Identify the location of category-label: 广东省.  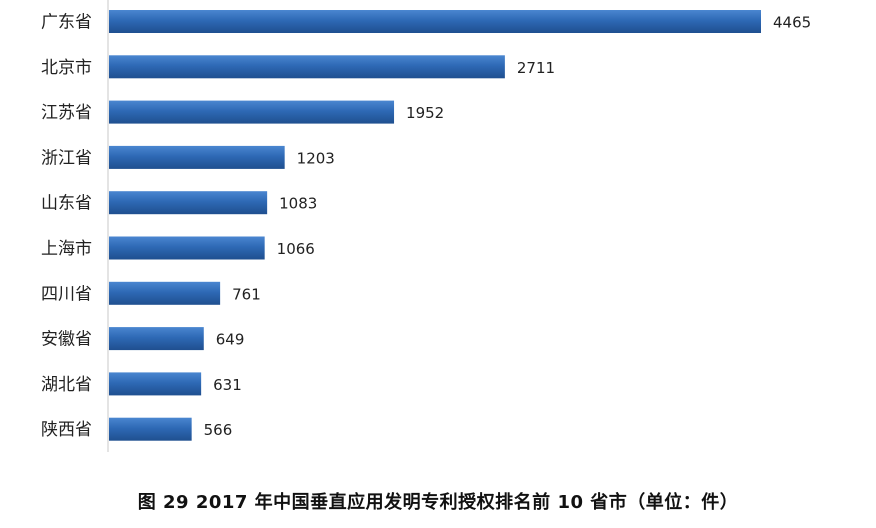
(66, 23).